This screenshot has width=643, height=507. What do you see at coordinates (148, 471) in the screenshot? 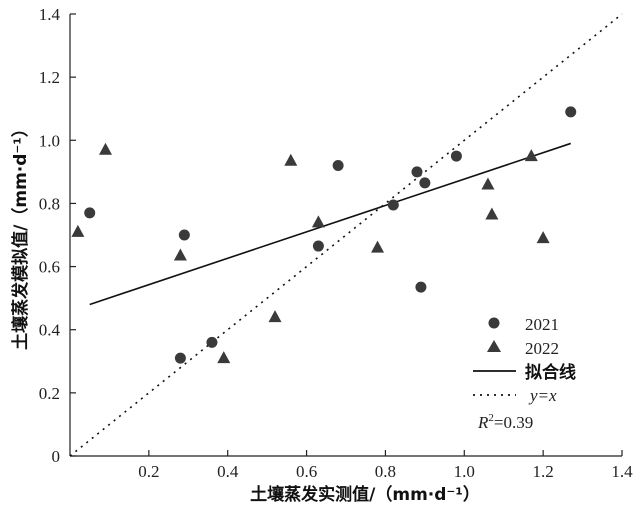
I see `x-tick-label: 0.2` at bounding box center [148, 471].